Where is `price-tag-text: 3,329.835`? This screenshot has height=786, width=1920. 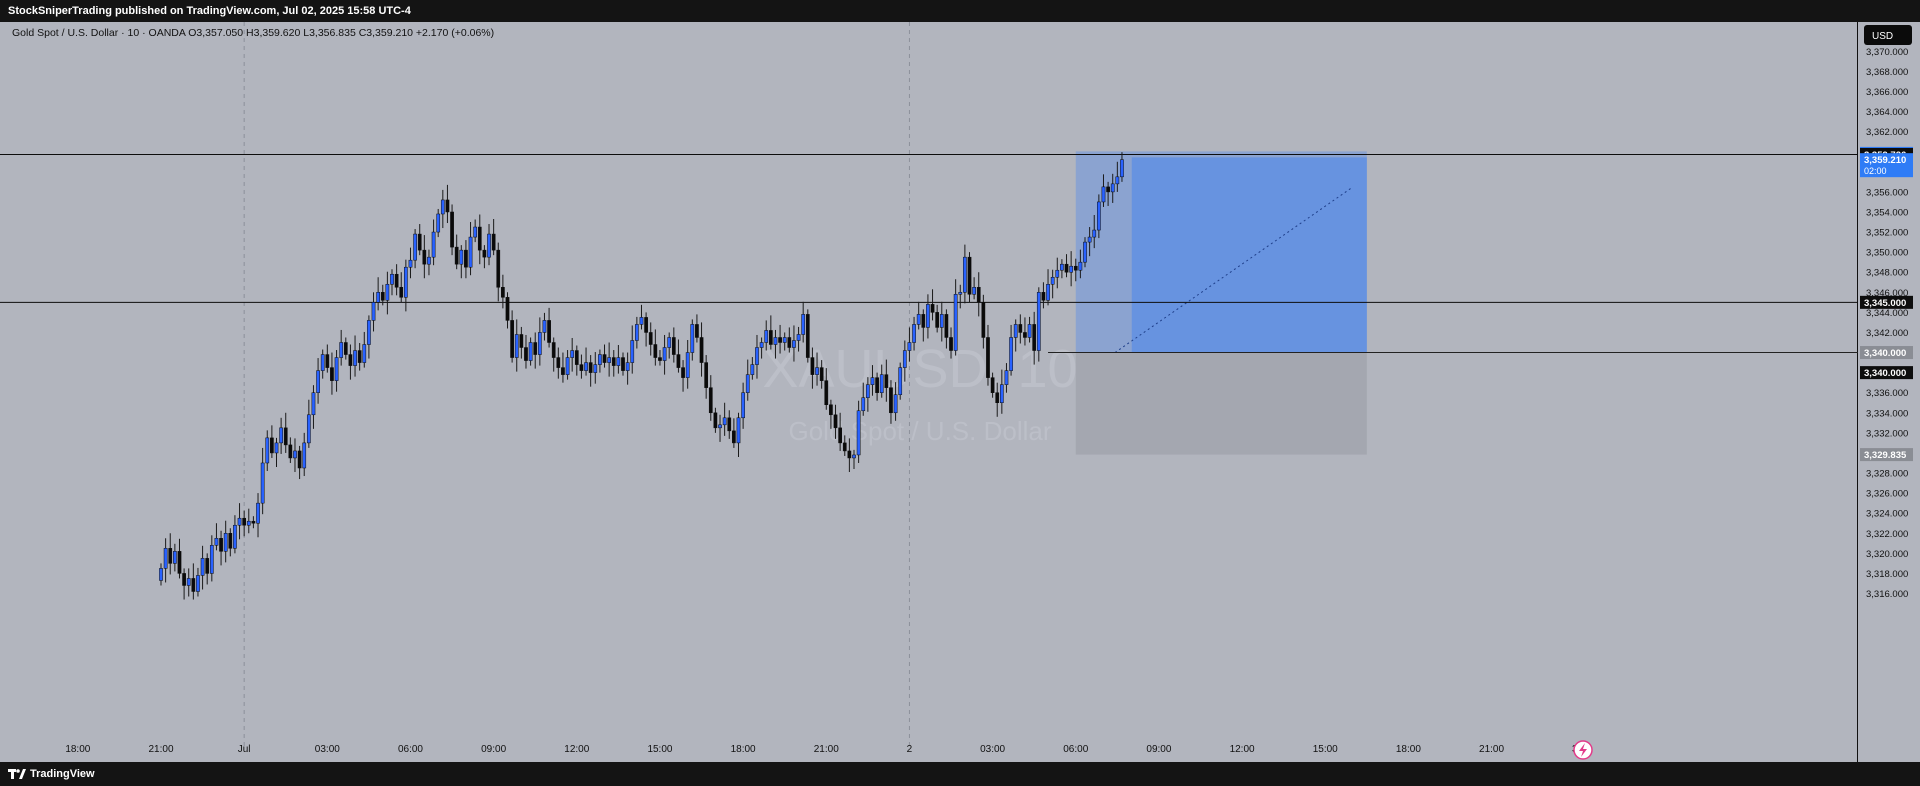
price-tag-text: 3,329.835 is located at coordinates (1885, 455).